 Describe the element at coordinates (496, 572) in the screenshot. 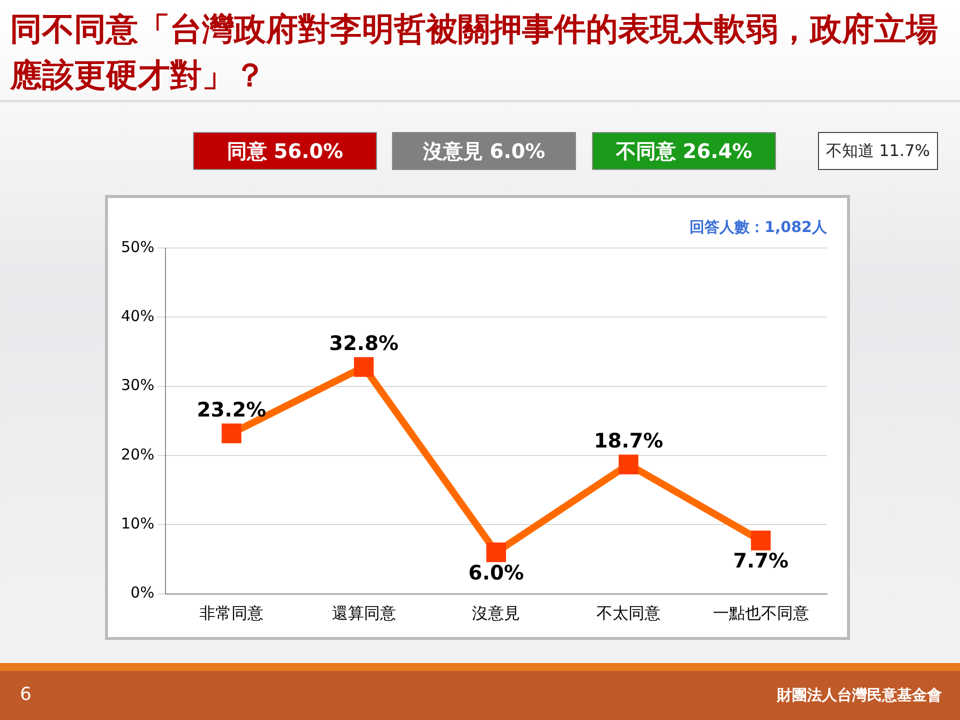

I see `text: 6.0%` at that location.